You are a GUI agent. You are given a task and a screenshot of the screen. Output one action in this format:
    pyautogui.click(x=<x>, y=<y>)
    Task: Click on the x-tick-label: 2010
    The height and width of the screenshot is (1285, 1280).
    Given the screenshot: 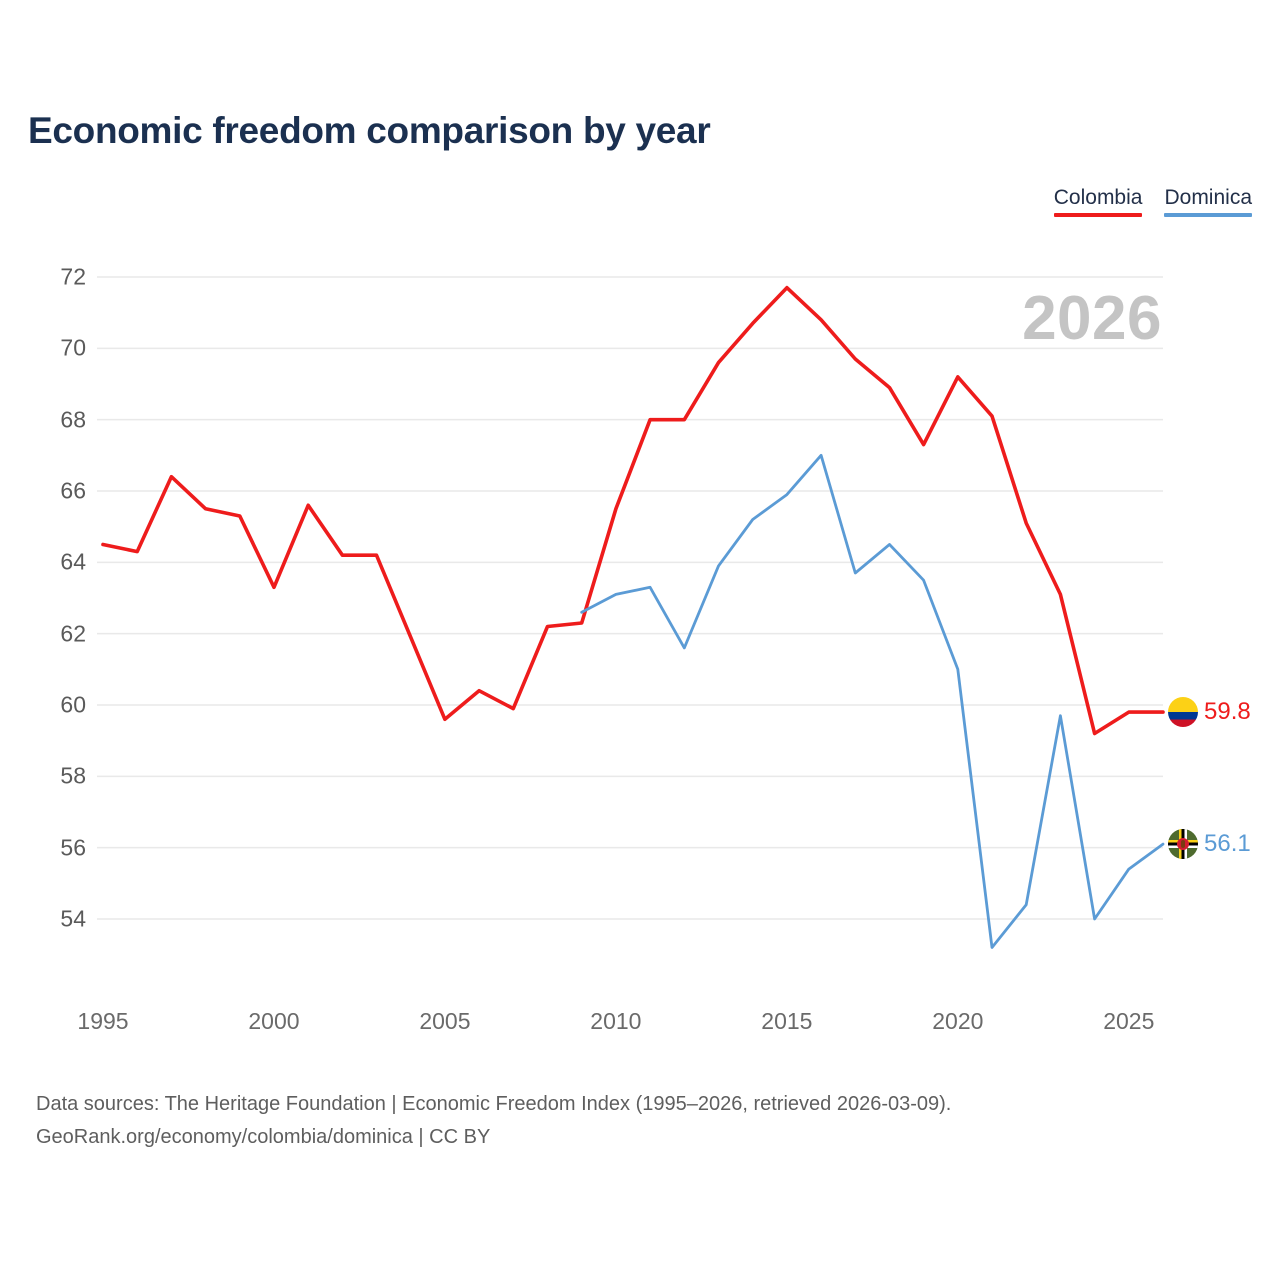 What is the action you would take?
    pyautogui.click(x=616, y=1021)
    